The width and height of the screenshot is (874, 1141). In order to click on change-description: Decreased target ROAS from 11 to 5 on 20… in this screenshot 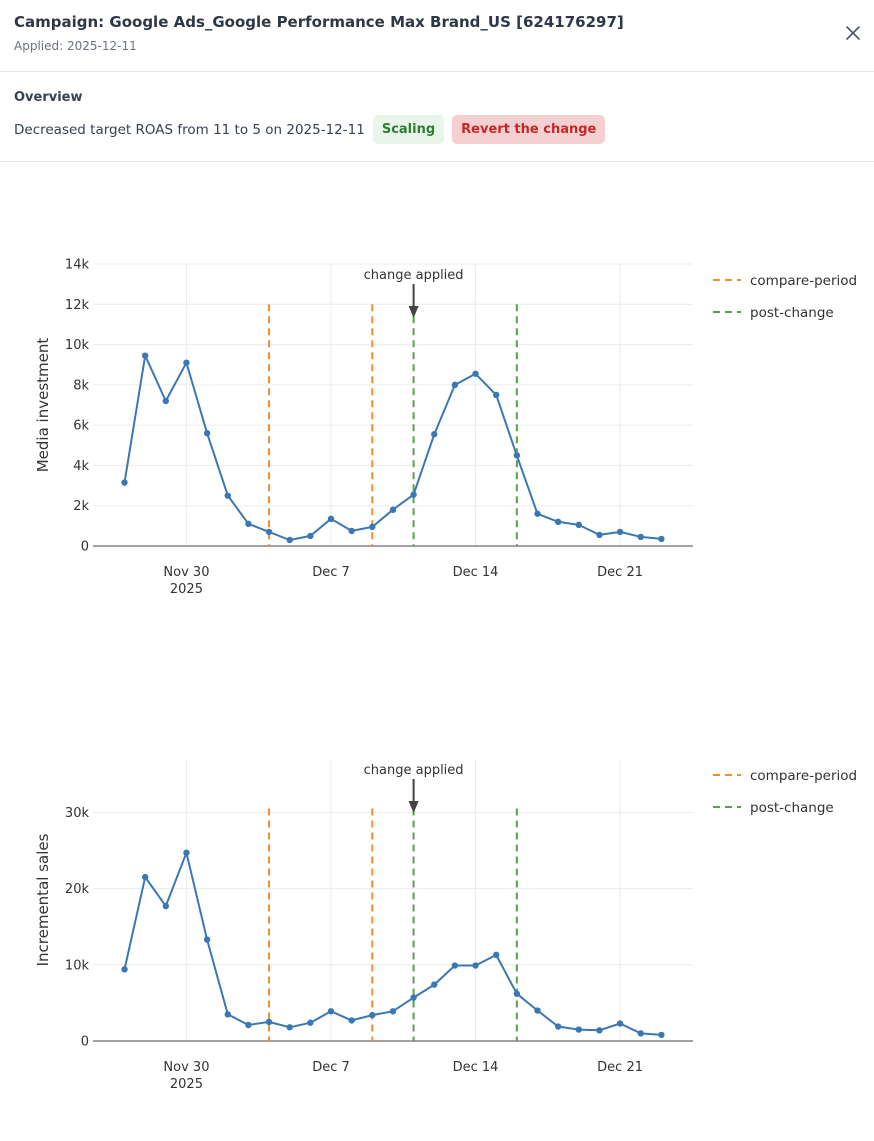, I will do `click(189, 129)`.